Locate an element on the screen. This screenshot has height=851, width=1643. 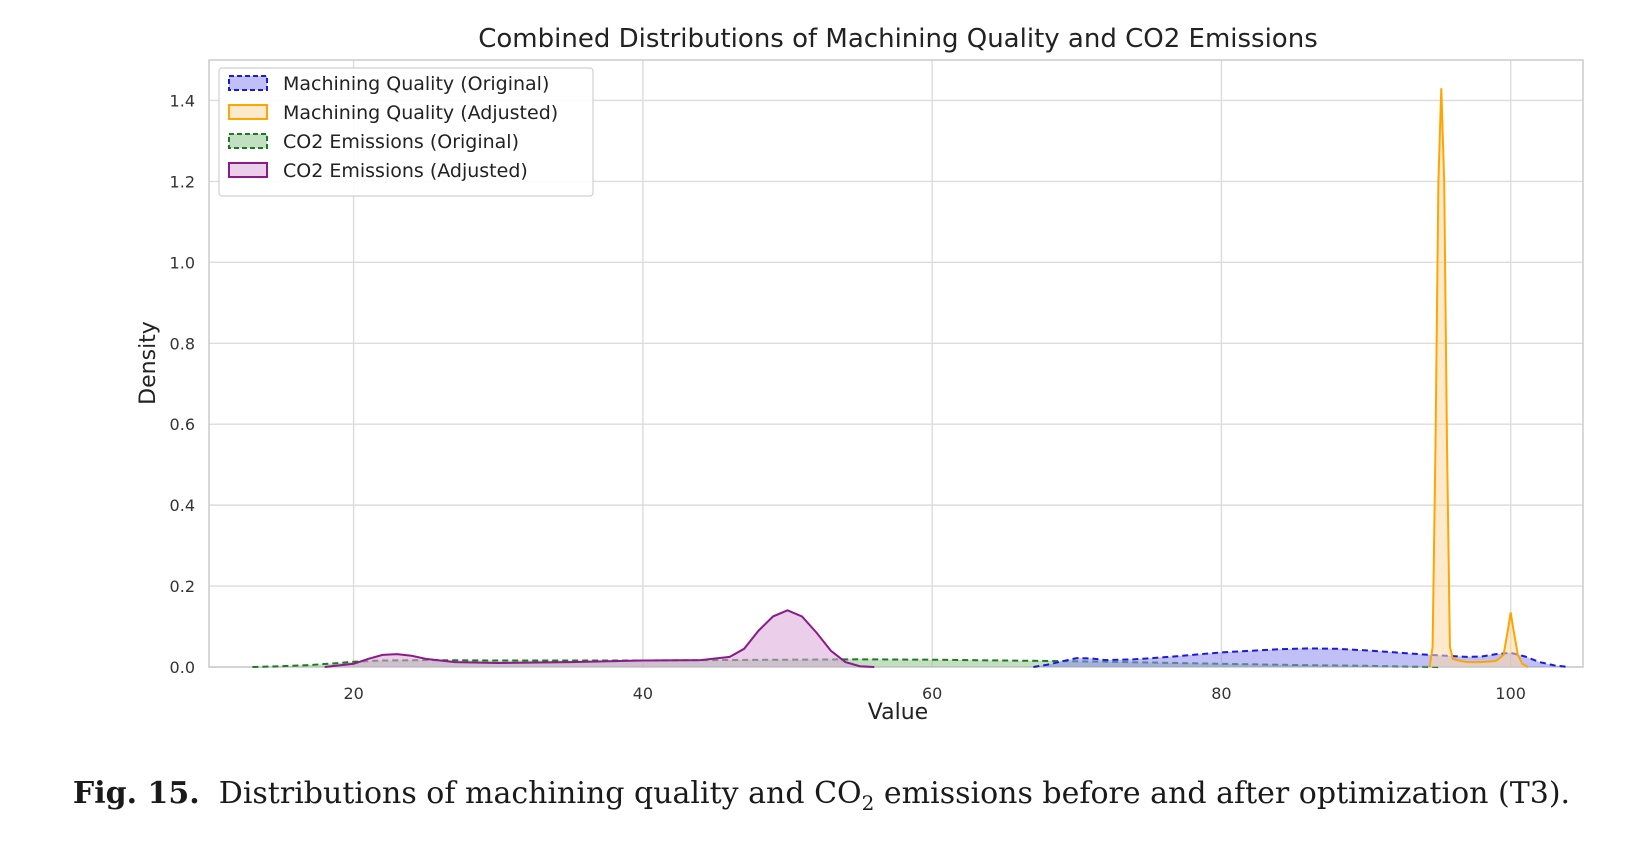
x-tick-label: 20 is located at coordinates (353, 693).